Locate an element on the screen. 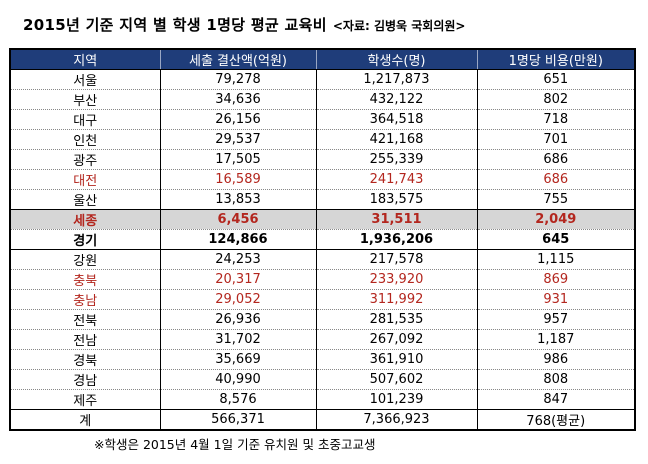 This screenshot has height=464, width=648. table-row: 계 566,371 7,366,923 768(평균) is located at coordinates (322, 419).